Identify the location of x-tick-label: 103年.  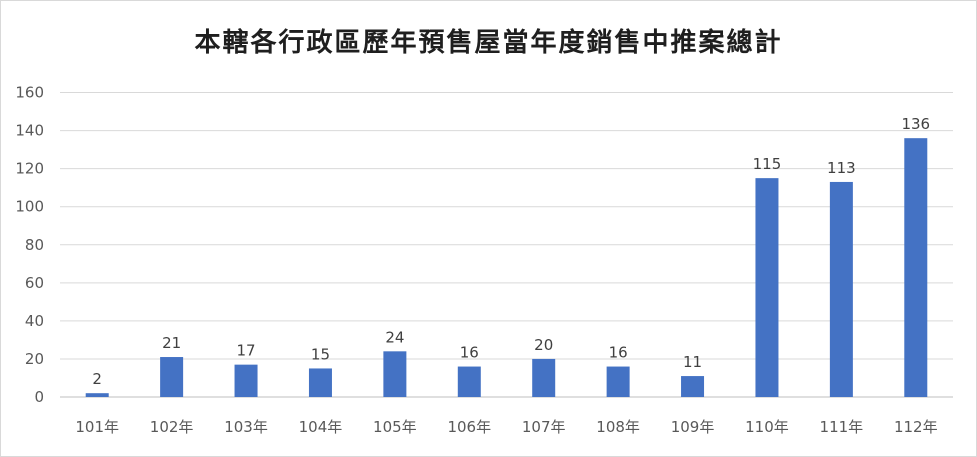
(246, 427).